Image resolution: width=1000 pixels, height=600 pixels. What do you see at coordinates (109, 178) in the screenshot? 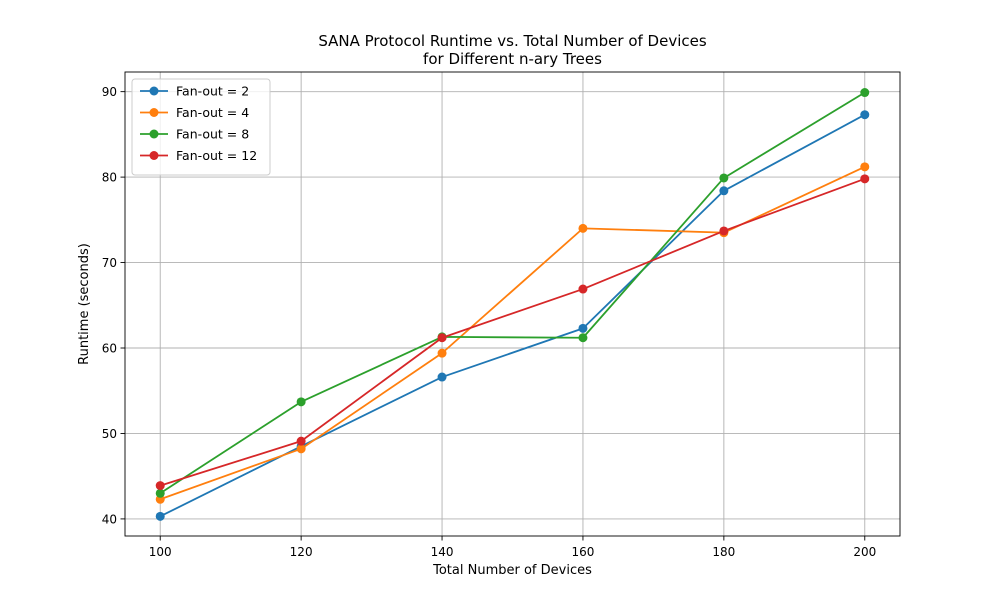
I see `y-tick-label: 80` at bounding box center [109, 178].